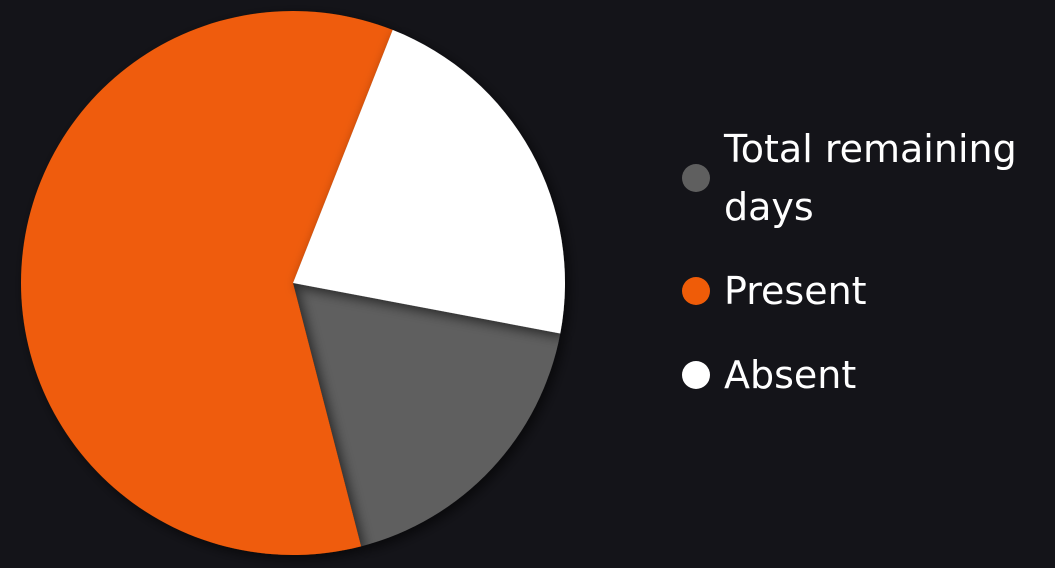 This screenshot has height=568, width=1055. What do you see at coordinates (429, 181) in the screenshot?
I see `pie-slice-absent` at bounding box center [429, 181].